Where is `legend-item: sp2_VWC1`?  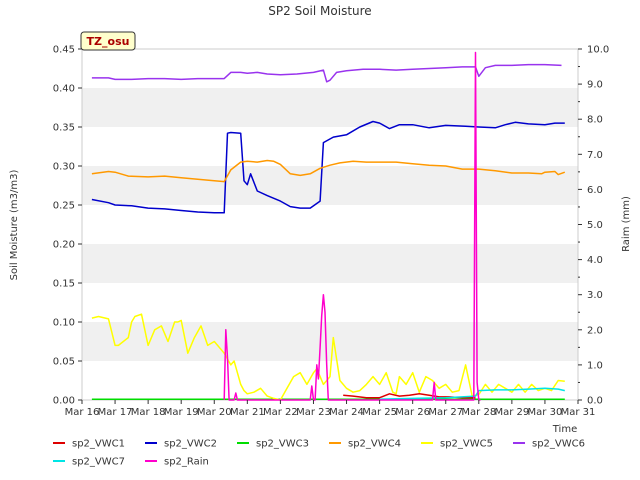
legend-item: sp2_VWC1 is located at coordinates (89, 444).